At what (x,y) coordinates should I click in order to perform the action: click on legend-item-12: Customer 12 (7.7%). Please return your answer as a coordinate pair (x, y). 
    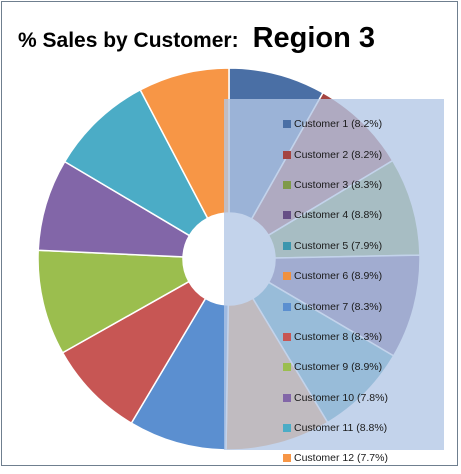
    Looking at the image, I should click on (335, 458).